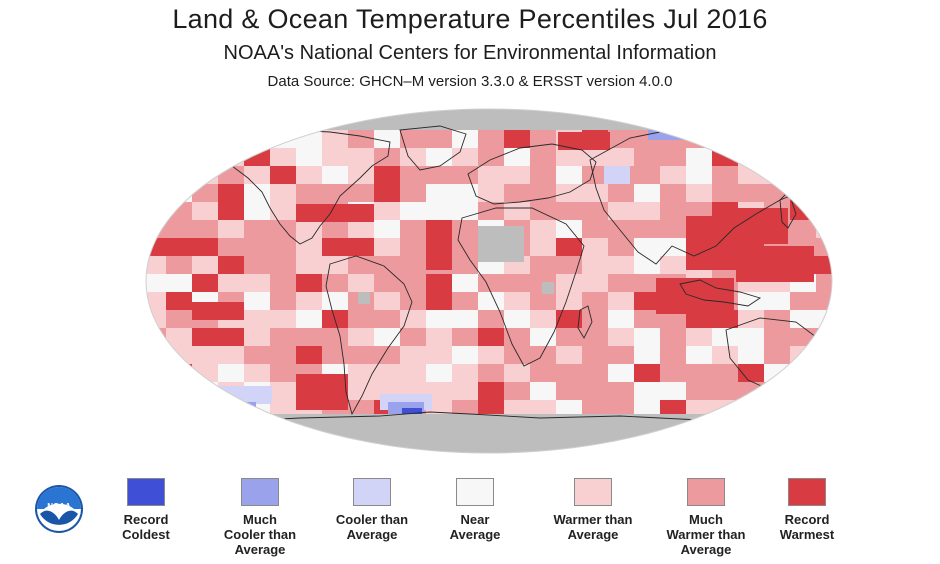 This screenshot has height=564, width=940. What do you see at coordinates (369, 335) in the screenshot?
I see `south-america-outline` at bounding box center [369, 335].